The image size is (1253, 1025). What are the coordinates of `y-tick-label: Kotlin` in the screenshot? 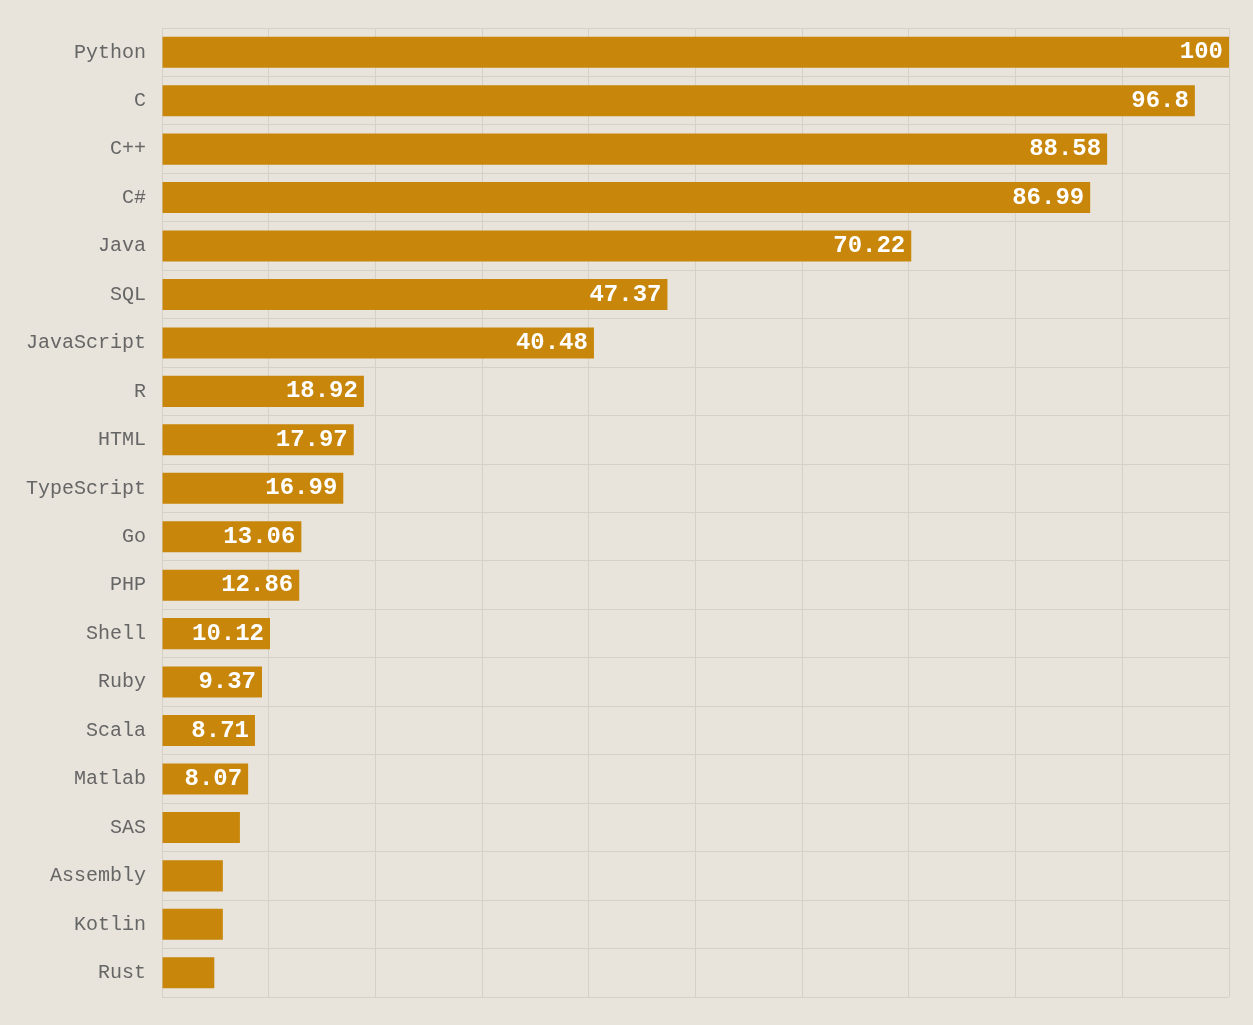 It's located at (110, 924).